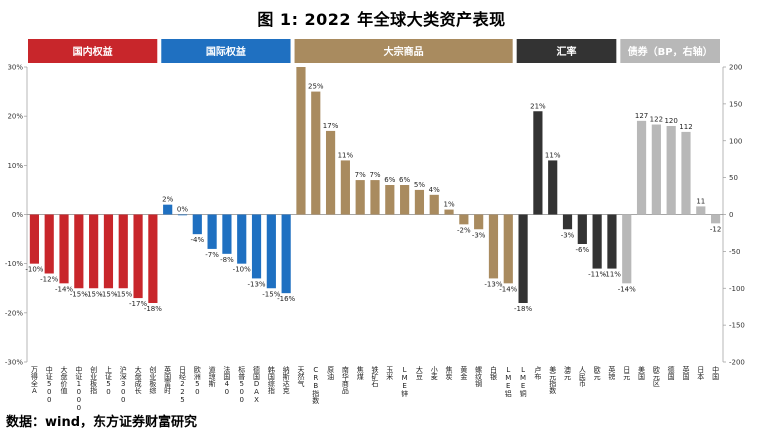 This screenshot has height=435, width=763. Describe the element at coordinates (701, 373) in the screenshot. I see `category-label: 日本` at that location.